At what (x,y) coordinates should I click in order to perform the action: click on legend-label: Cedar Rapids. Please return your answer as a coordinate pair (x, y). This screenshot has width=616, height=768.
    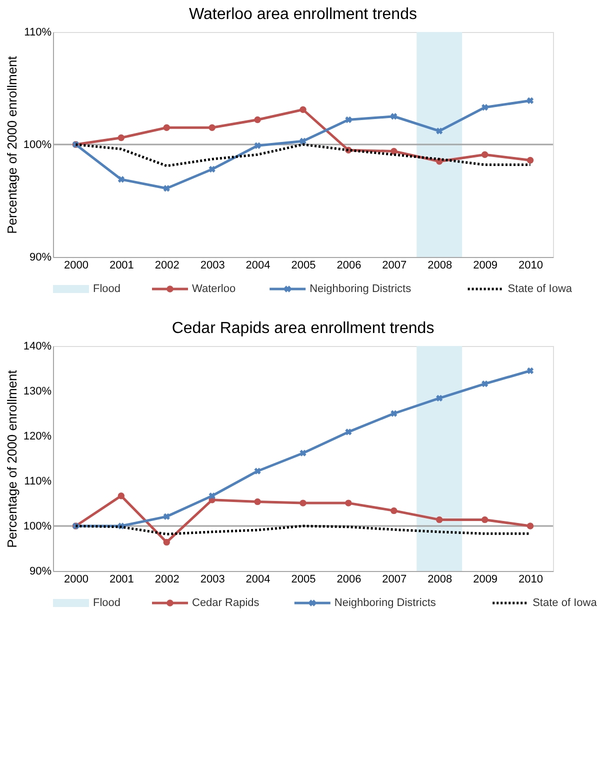
    Looking at the image, I should click on (226, 603).